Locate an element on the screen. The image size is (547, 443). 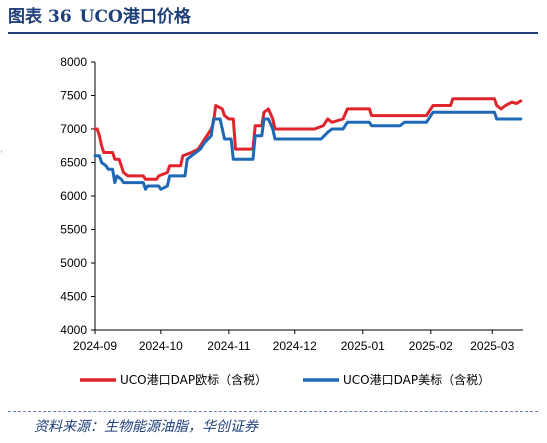
figure-title: 图表 36 UCO港口价格 is located at coordinates (99, 17).